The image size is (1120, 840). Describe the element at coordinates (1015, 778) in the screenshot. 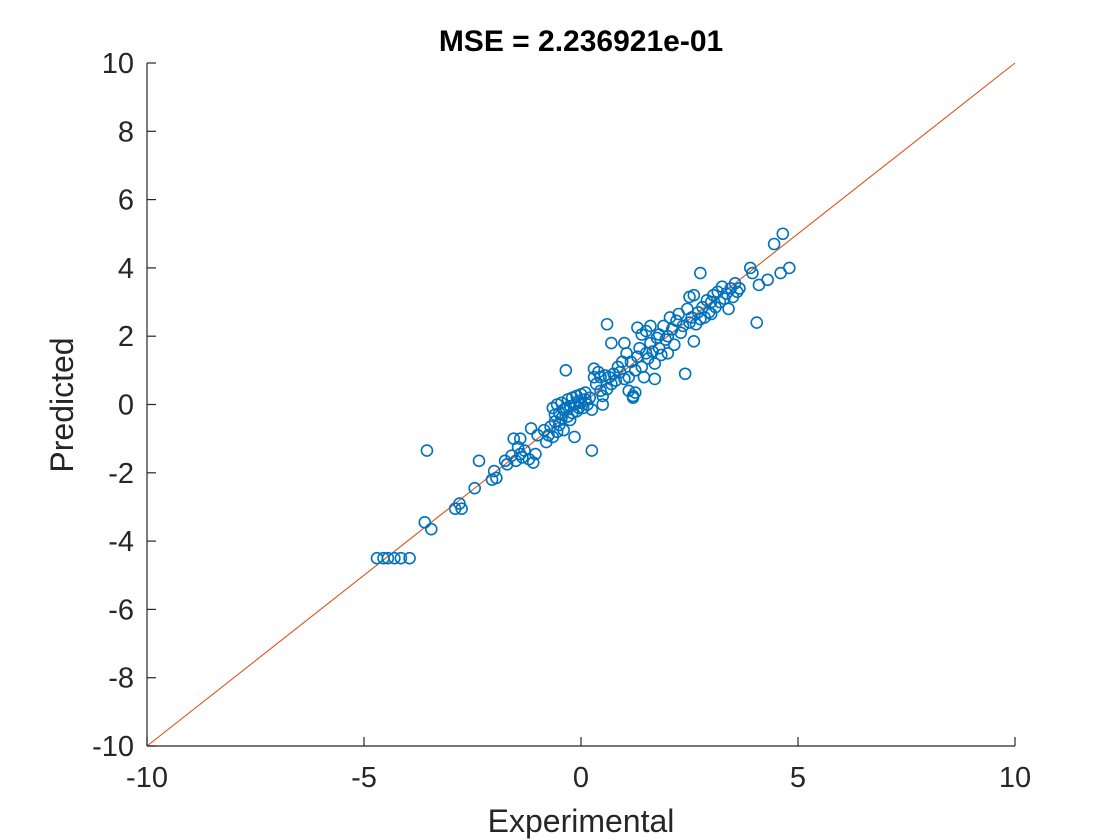

I see `x-tick-label: 10` at that location.